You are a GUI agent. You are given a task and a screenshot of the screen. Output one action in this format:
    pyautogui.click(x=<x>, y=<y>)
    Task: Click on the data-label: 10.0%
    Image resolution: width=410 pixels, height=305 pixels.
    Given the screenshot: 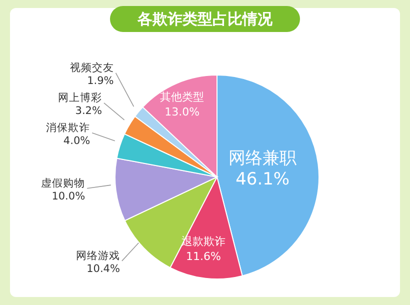 What is the action you would take?
    pyautogui.click(x=69, y=196)
    